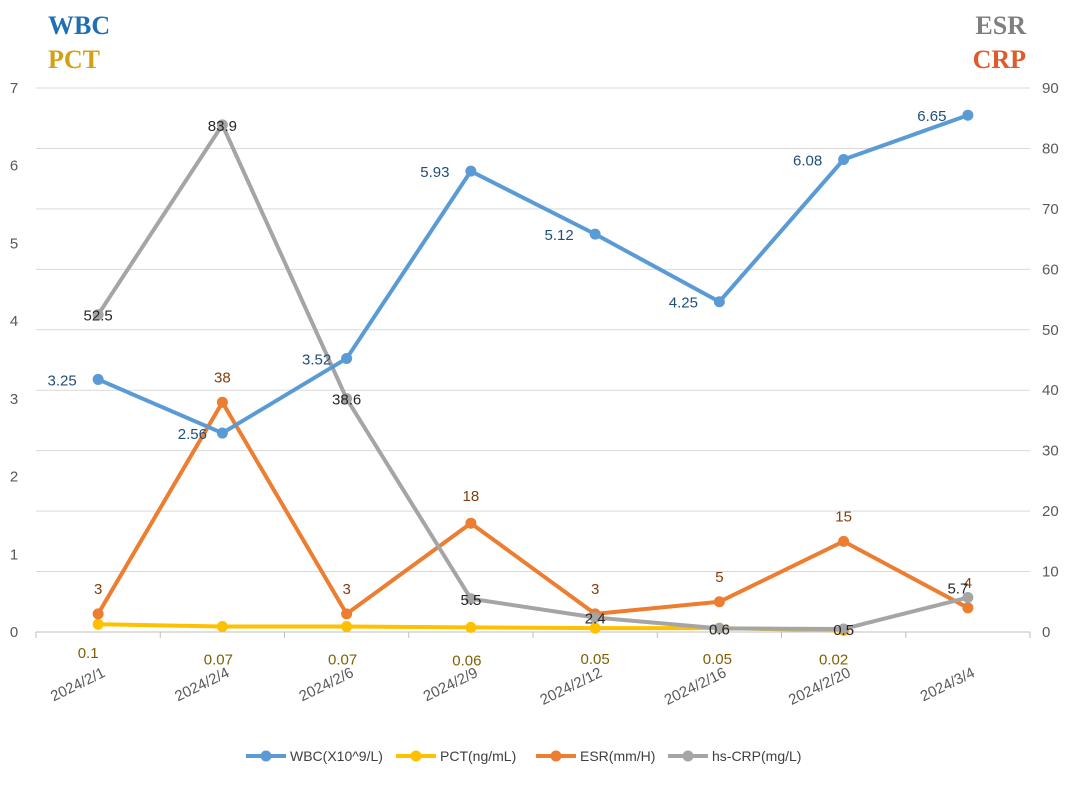 The image size is (1080, 786). I want to click on data-label: 38, so click(222, 377).